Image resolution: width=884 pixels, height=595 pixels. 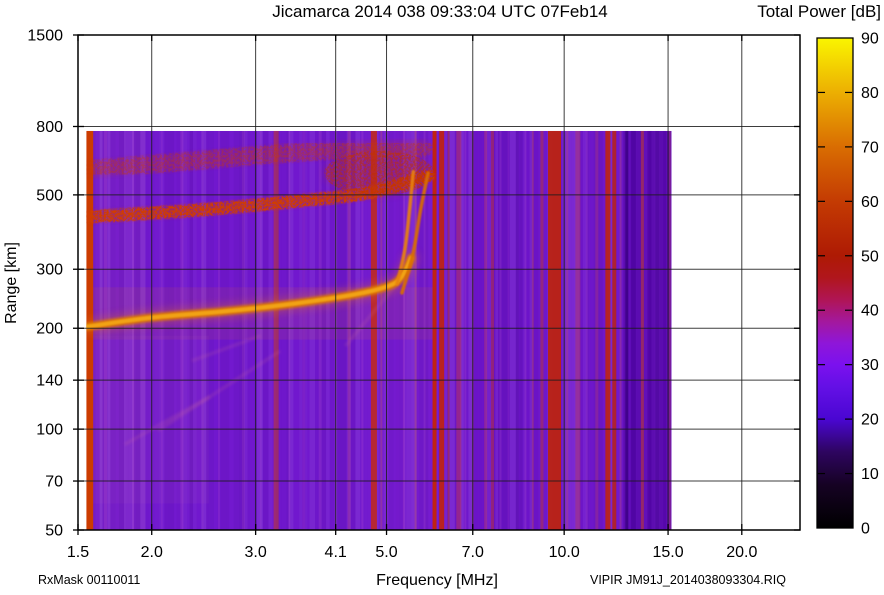 I want to click on y-tick-label: 1500, so click(x=45, y=36).